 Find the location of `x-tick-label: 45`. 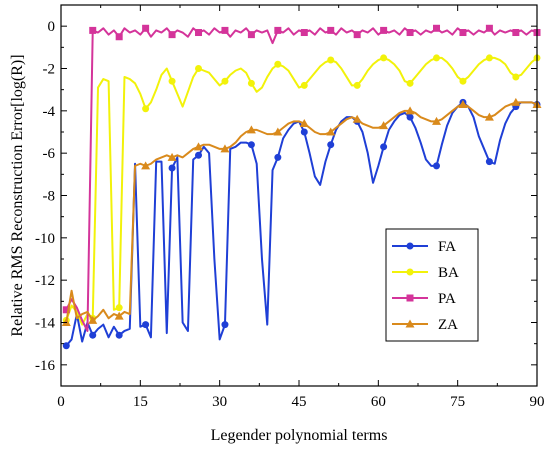

x-tick-label: 45 is located at coordinates (299, 402).